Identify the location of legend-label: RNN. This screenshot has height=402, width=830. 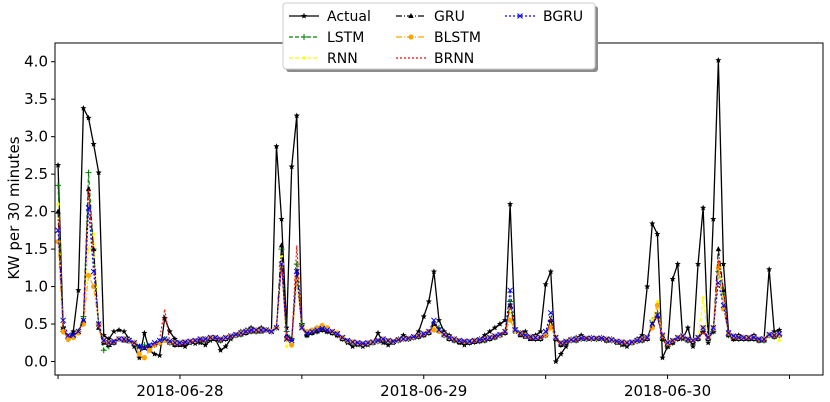
(342, 59).